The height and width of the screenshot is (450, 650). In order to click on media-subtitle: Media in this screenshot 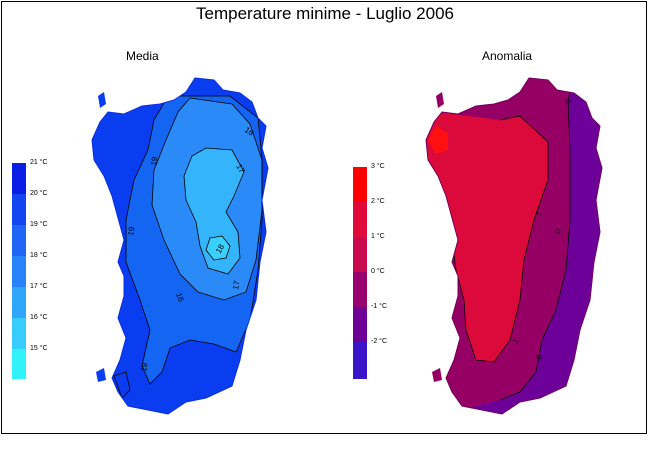, I will do `click(142, 56)`.